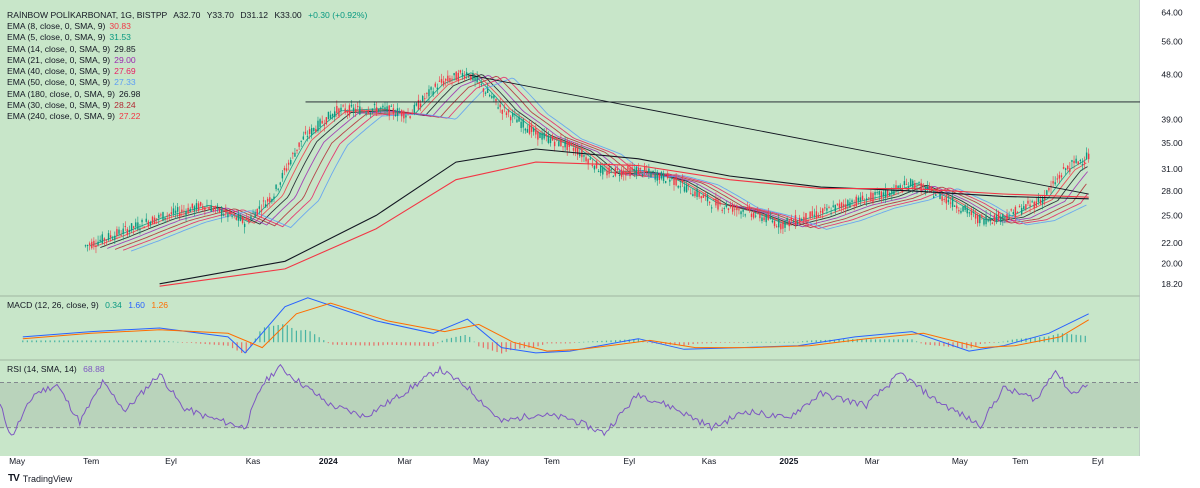 The image size is (1200, 488). Describe the element at coordinates (73, 71) in the screenshot. I see `ema-legend-row: EMA (40, close, 0, SMA, 9) 27.69` at that location.